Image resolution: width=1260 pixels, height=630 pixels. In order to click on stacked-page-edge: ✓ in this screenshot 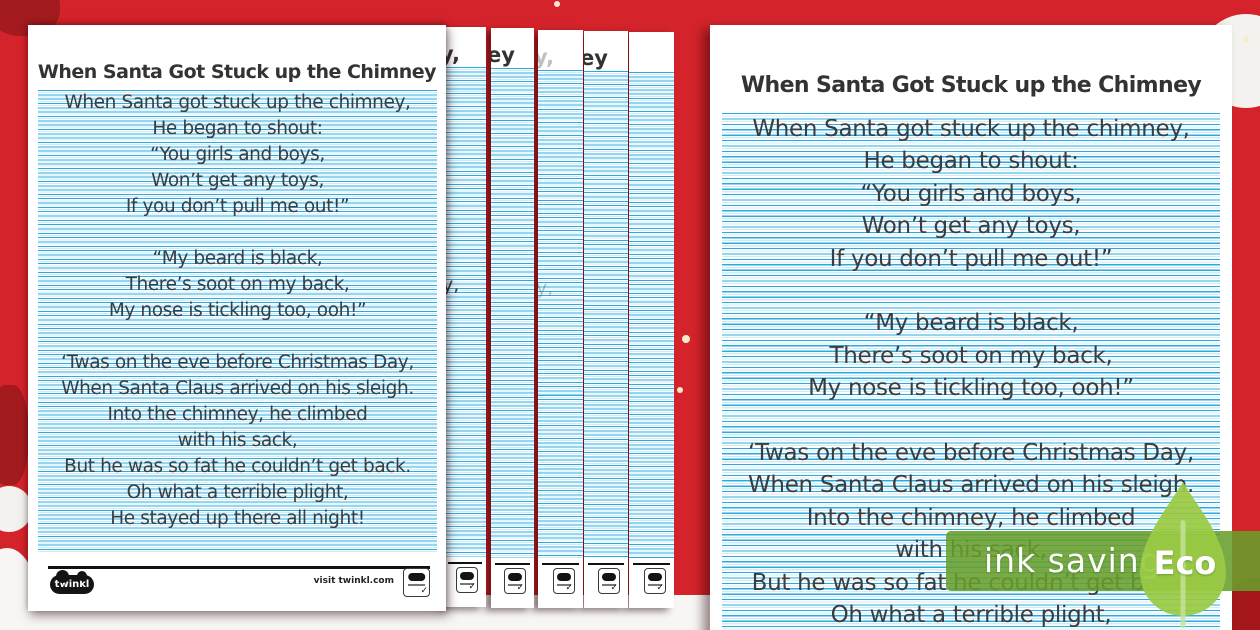, I will do `click(651, 320)`.